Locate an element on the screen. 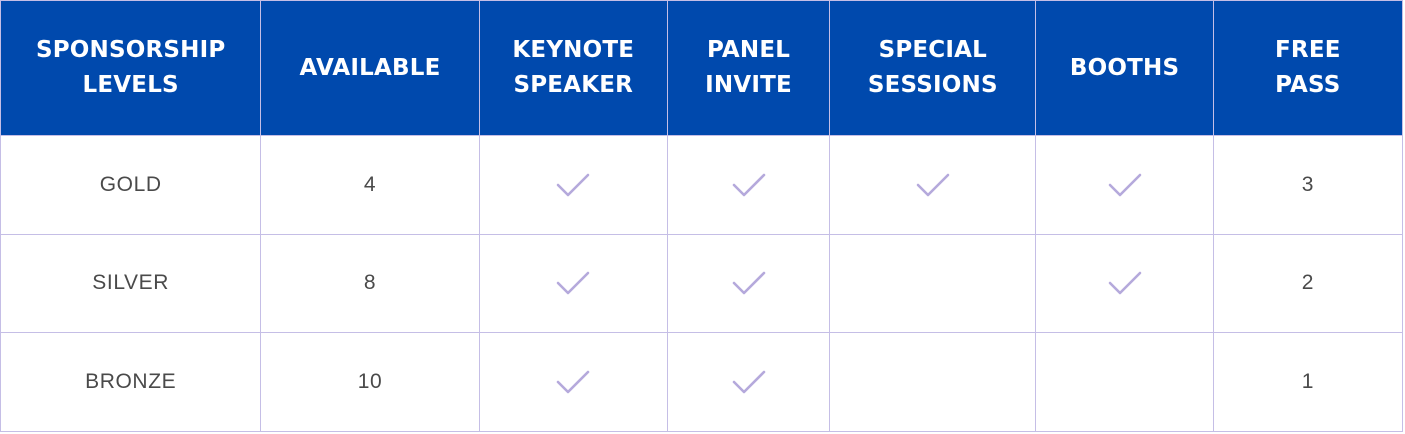  cell-level: GOLD is located at coordinates (131, 185).